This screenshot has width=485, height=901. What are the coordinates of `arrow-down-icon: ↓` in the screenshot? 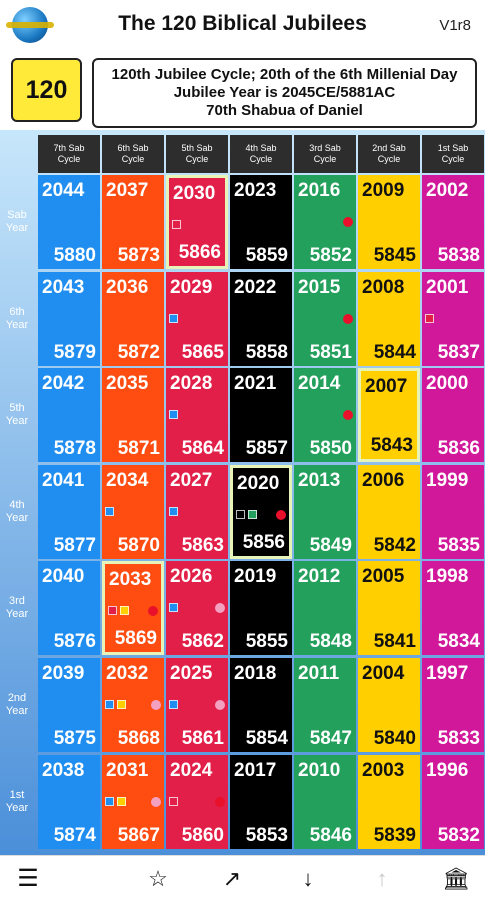 It's located at (308, 878).